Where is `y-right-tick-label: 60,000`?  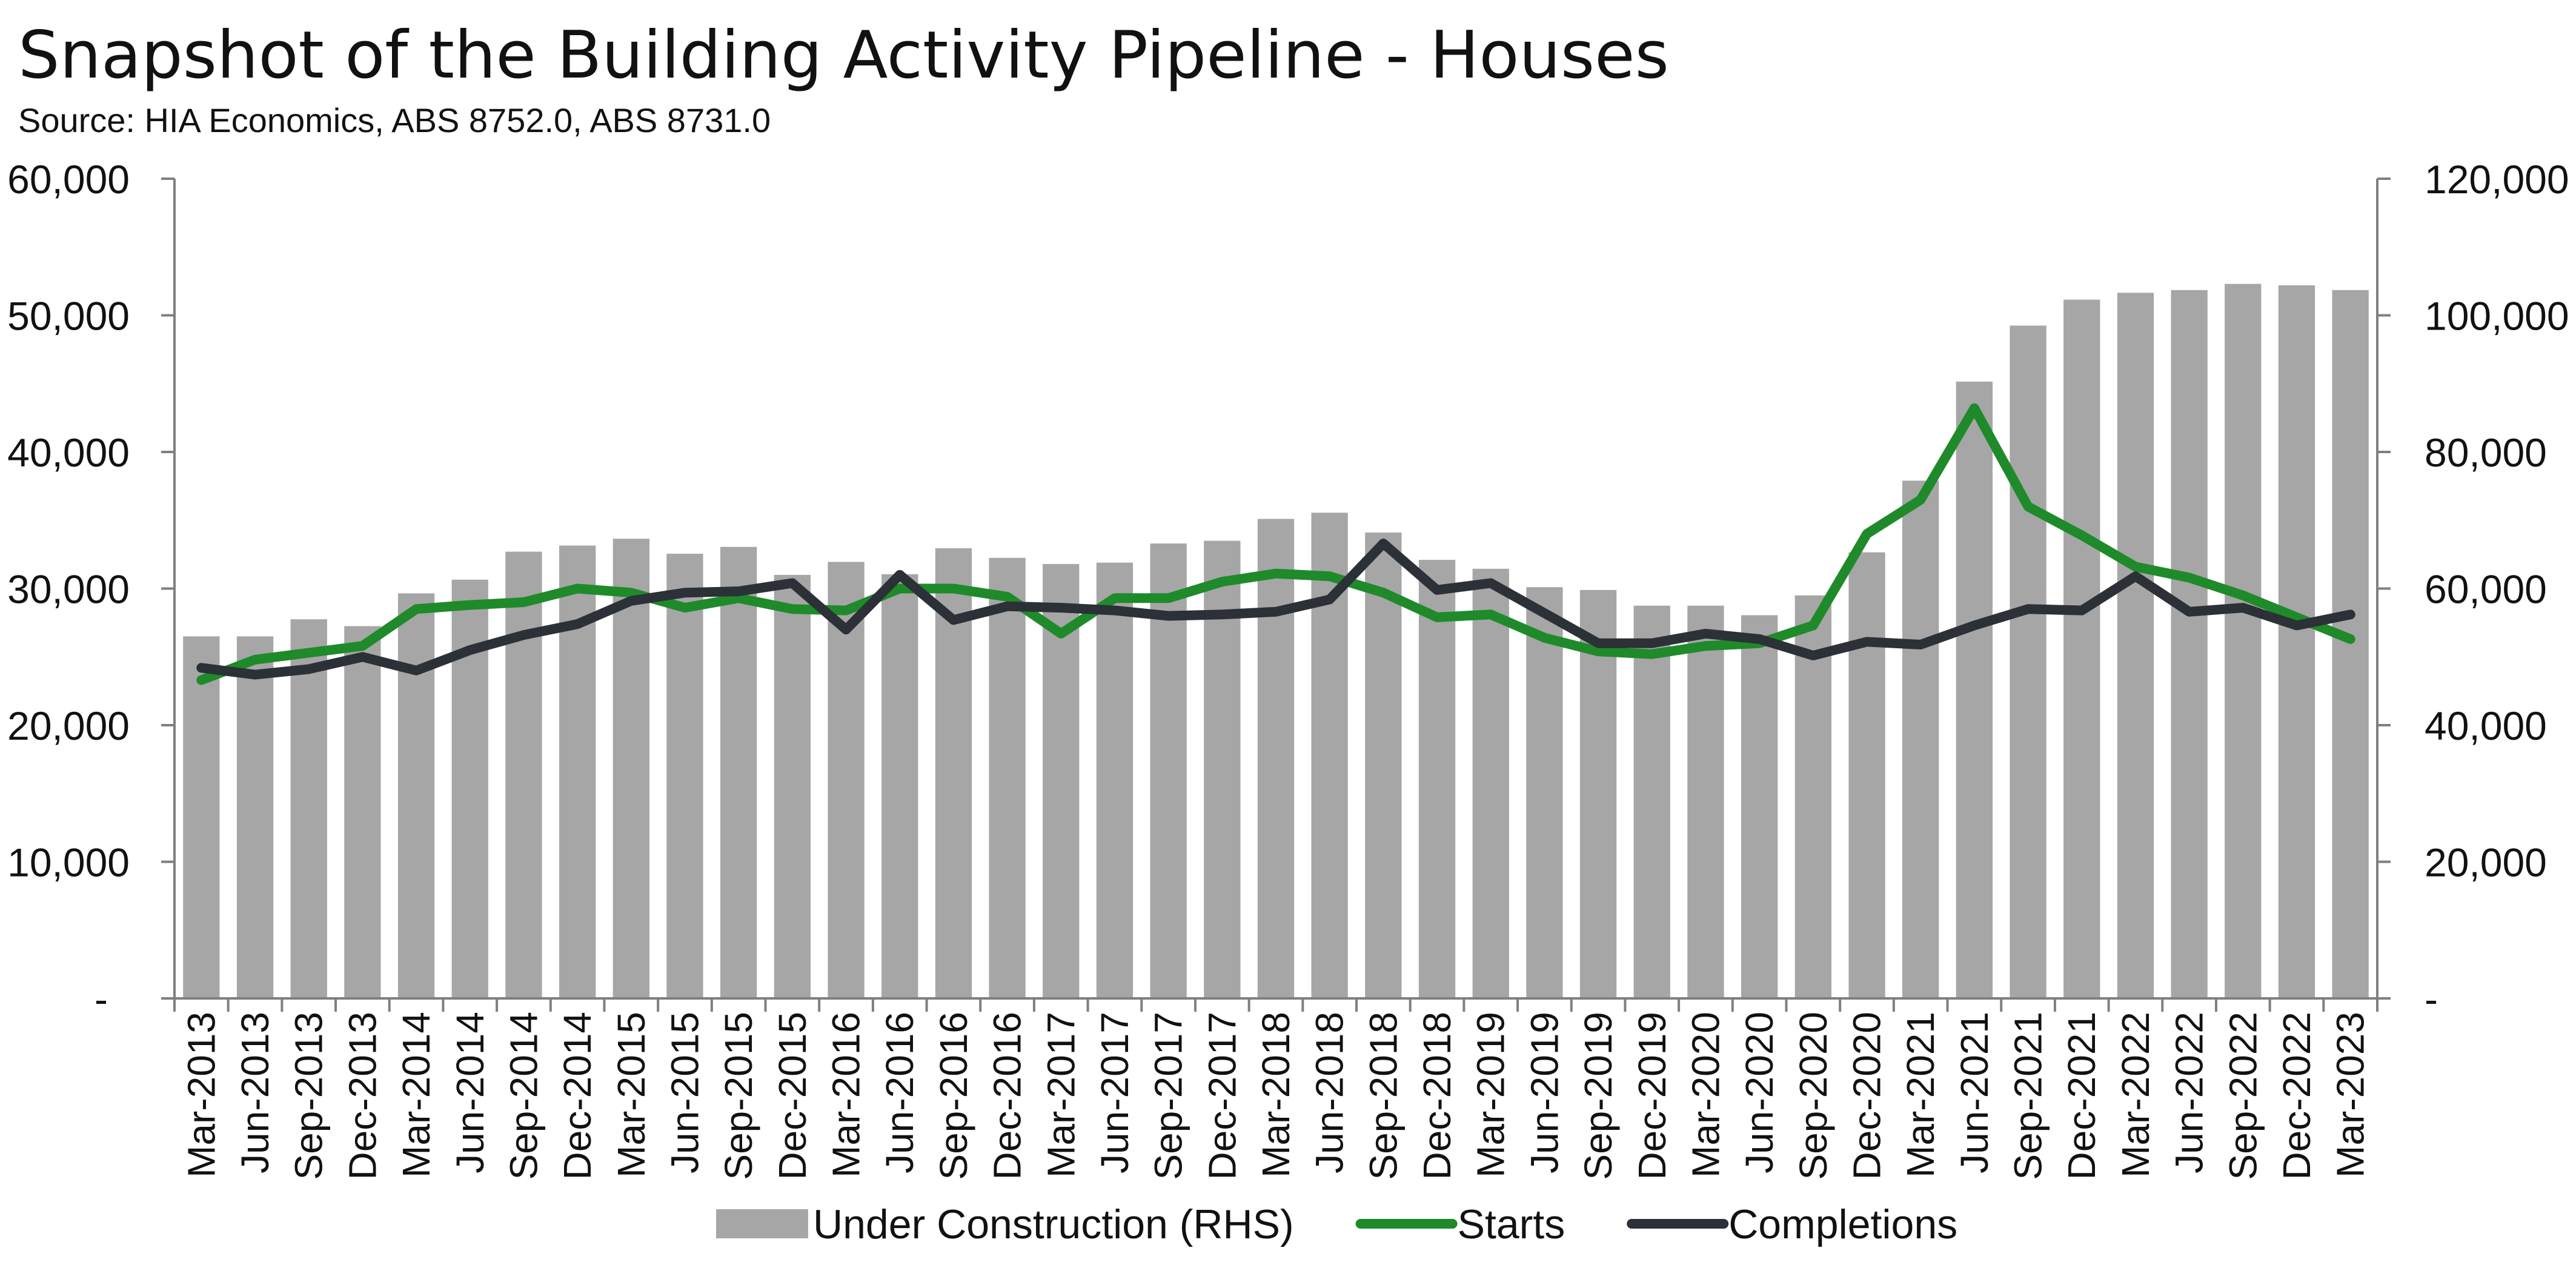 y-right-tick-label: 60,000 is located at coordinates (2486, 589).